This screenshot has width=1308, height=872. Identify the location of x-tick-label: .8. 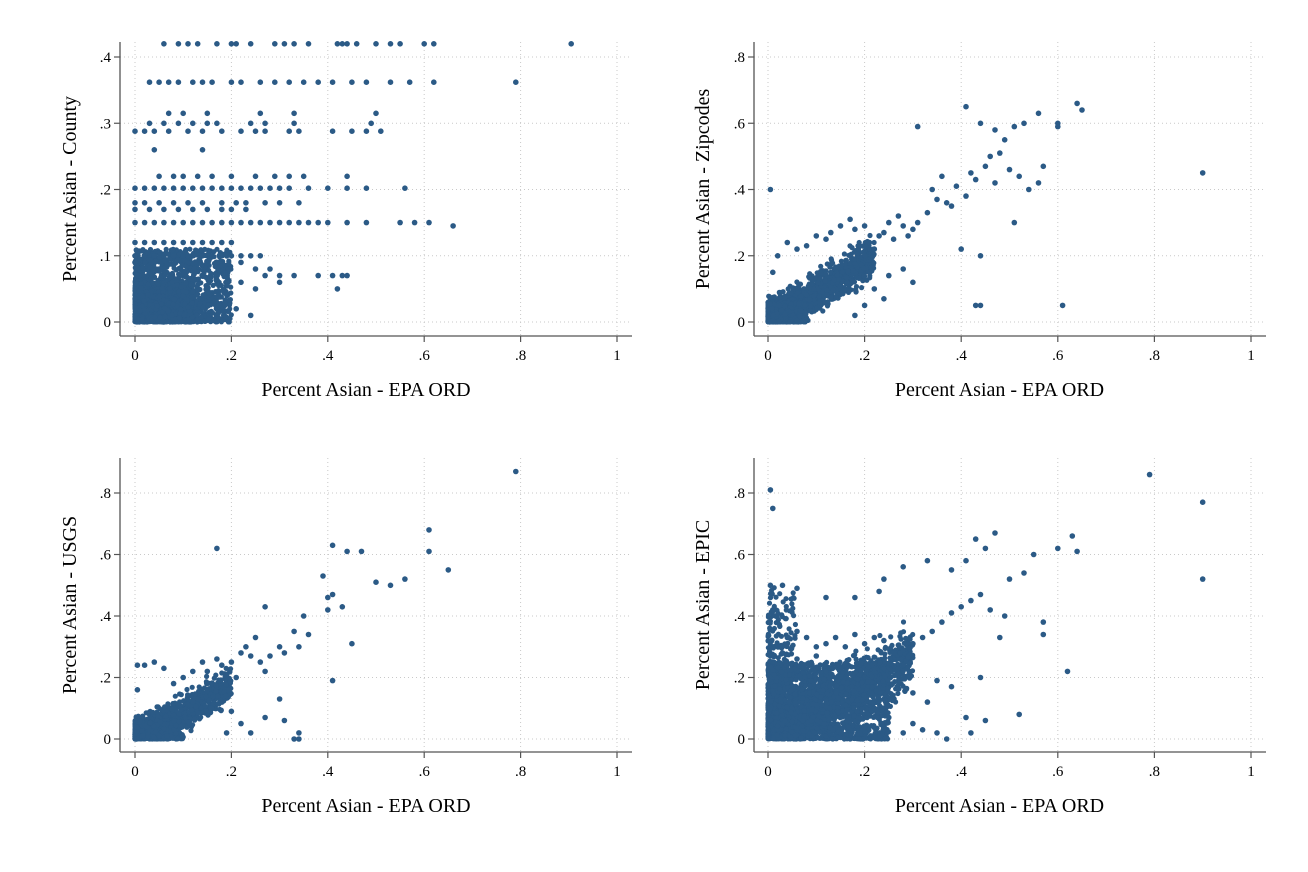
(520, 356).